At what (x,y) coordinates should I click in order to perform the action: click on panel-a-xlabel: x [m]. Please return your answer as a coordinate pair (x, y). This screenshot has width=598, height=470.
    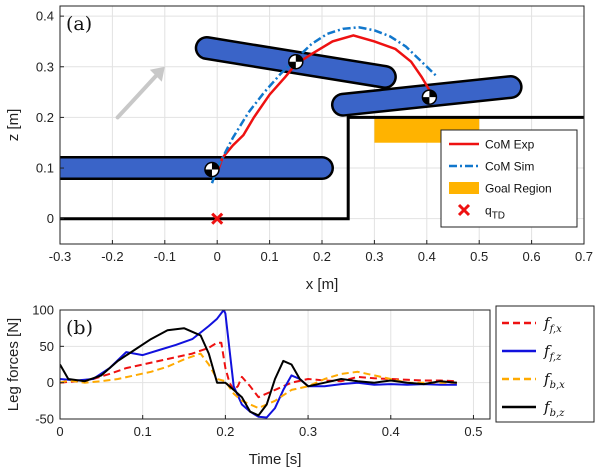
    Looking at the image, I should click on (322, 284).